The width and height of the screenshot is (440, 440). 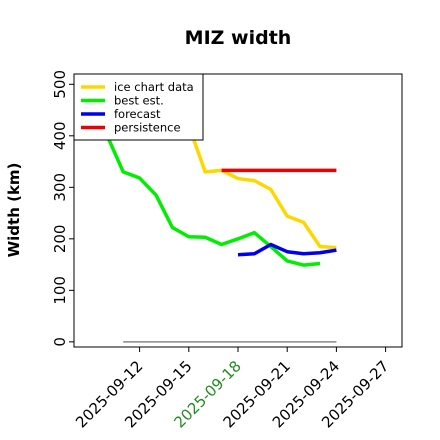 What do you see at coordinates (60, 342) in the screenshot?
I see `y-tick-label: 0` at bounding box center [60, 342].